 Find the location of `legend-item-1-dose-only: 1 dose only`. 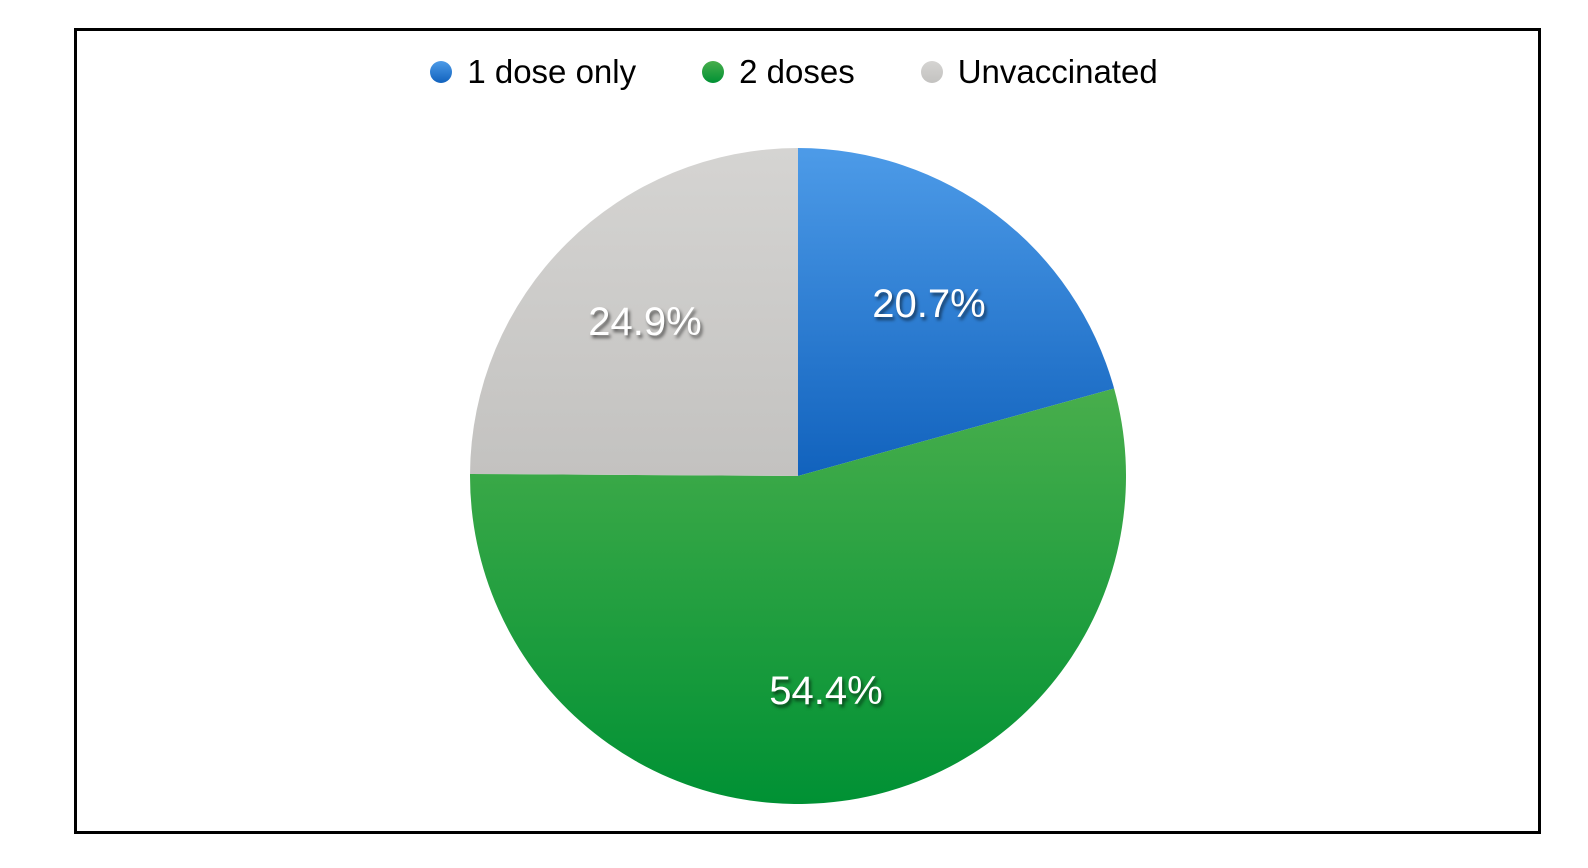

legend-item-1-dose-only: 1 dose only is located at coordinates (533, 72).